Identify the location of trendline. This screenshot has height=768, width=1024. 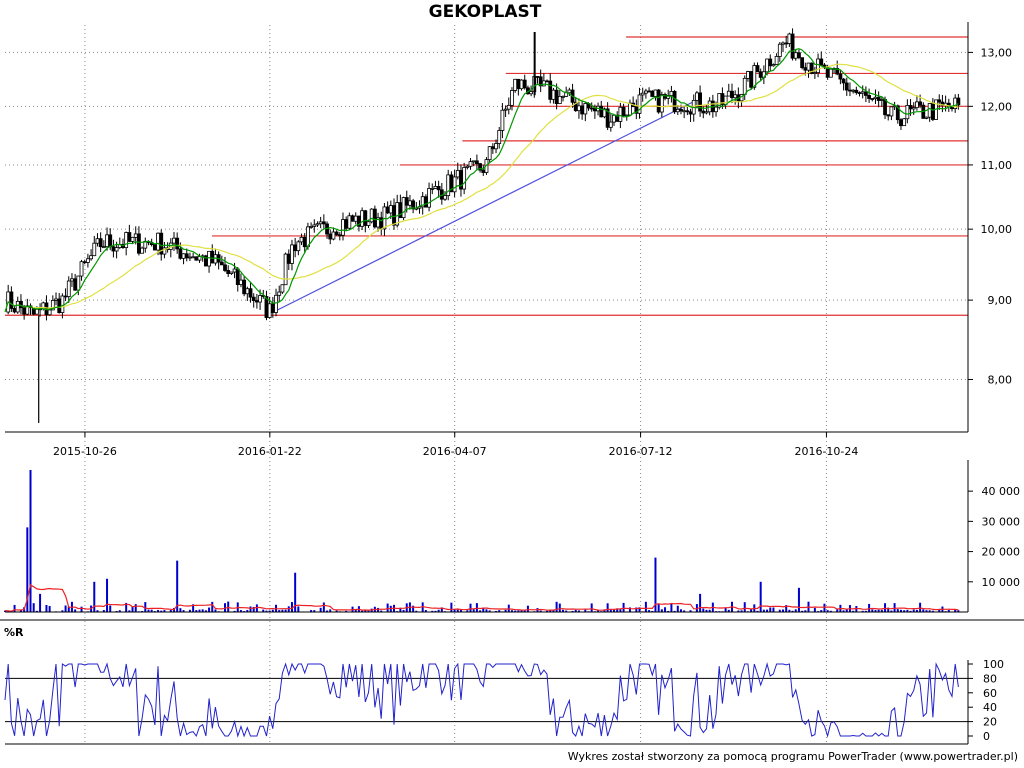
(481, 208).